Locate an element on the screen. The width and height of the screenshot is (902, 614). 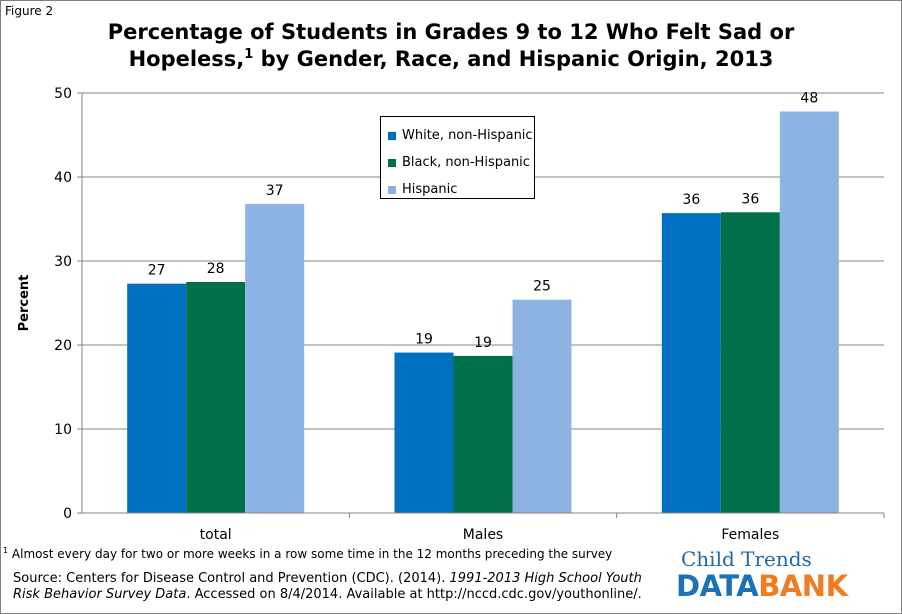
title-footnote-mark: 1 is located at coordinates (249, 54).